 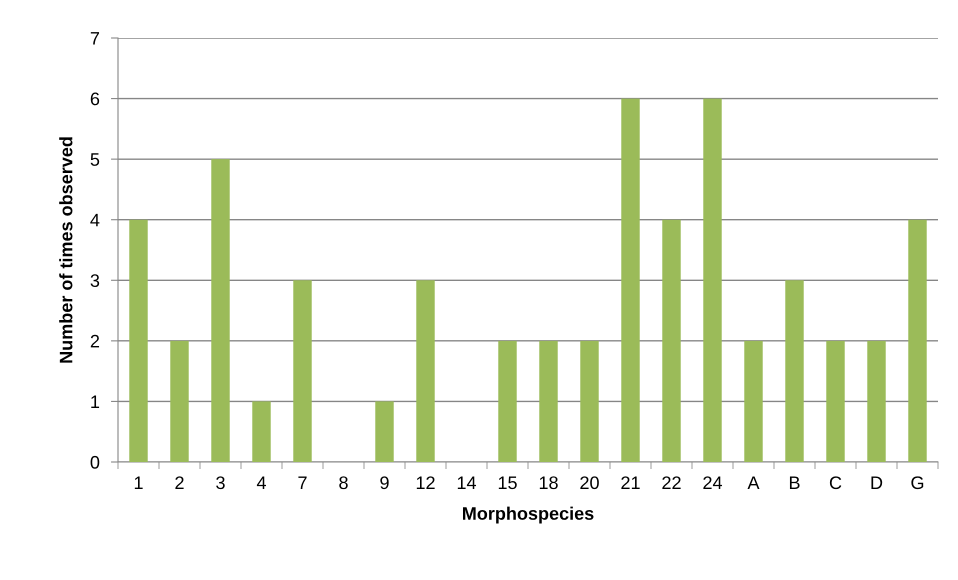 I want to click on x-tick-label: 12, so click(x=425, y=482).